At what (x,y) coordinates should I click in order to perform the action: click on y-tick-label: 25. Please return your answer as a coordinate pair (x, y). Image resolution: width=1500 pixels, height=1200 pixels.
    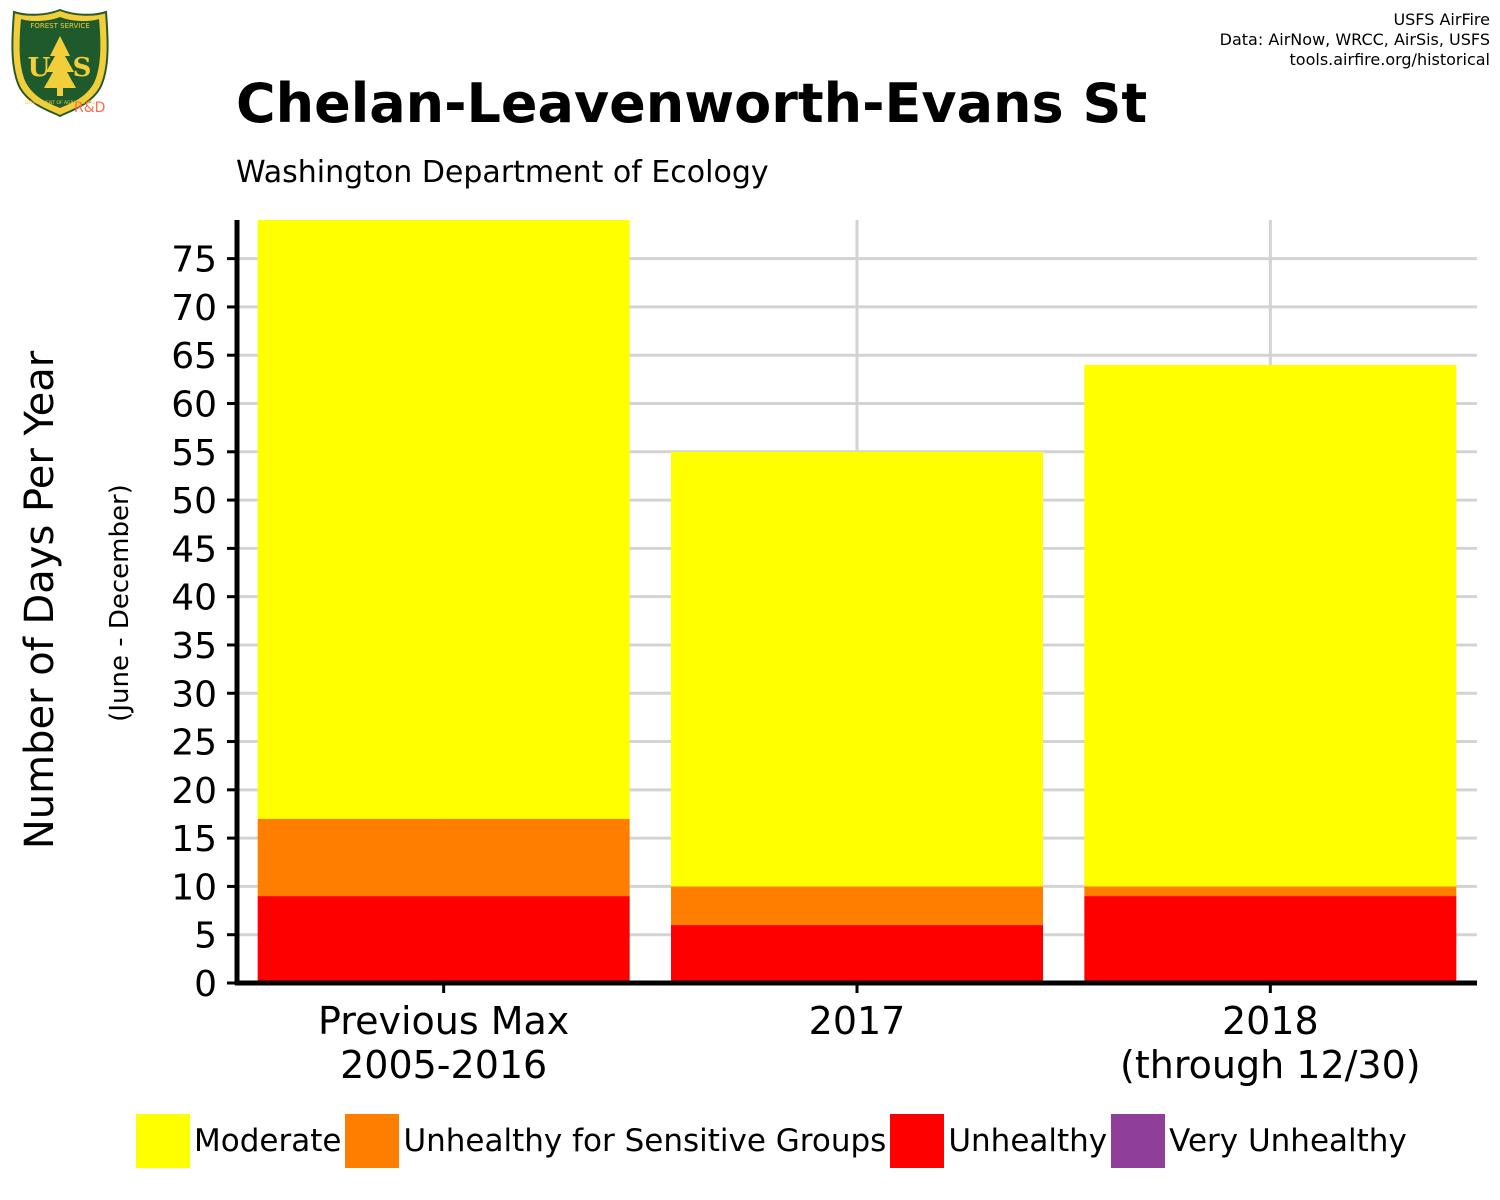
    Looking at the image, I should click on (194, 743).